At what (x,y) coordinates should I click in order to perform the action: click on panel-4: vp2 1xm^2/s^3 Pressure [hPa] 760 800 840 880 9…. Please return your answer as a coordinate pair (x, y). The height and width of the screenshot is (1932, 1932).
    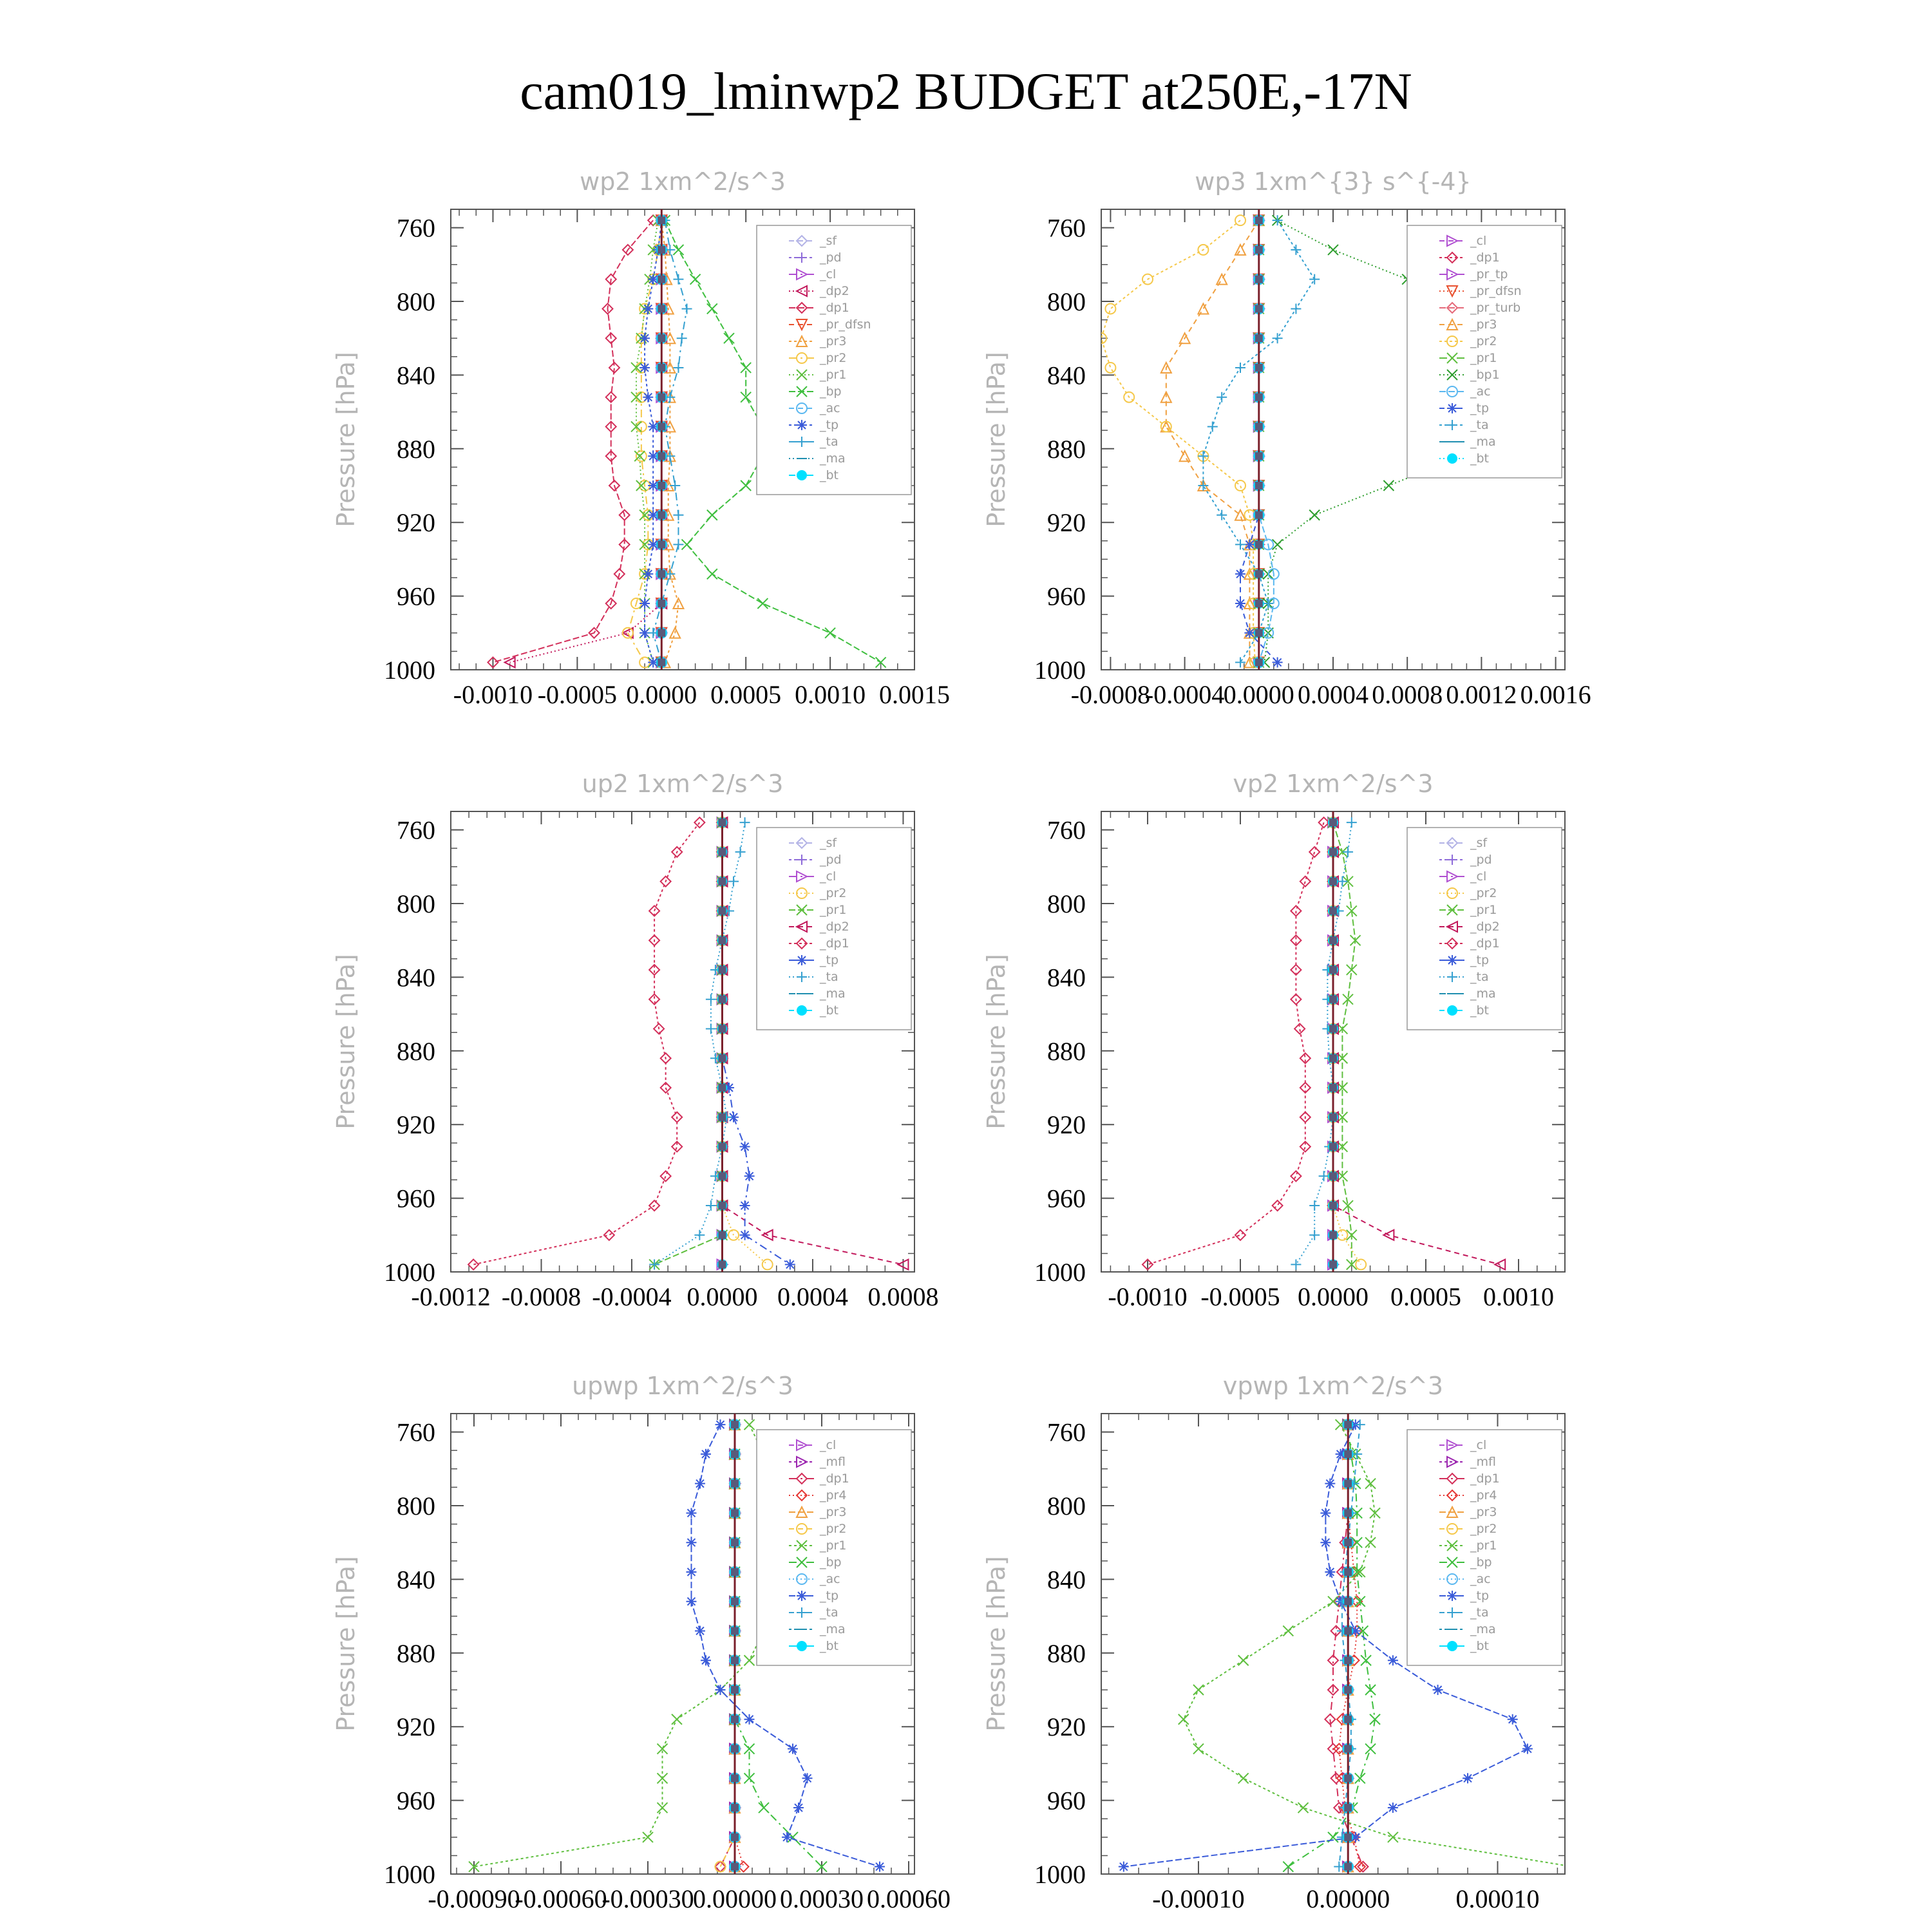
    Looking at the image, I should click on (1274, 1040).